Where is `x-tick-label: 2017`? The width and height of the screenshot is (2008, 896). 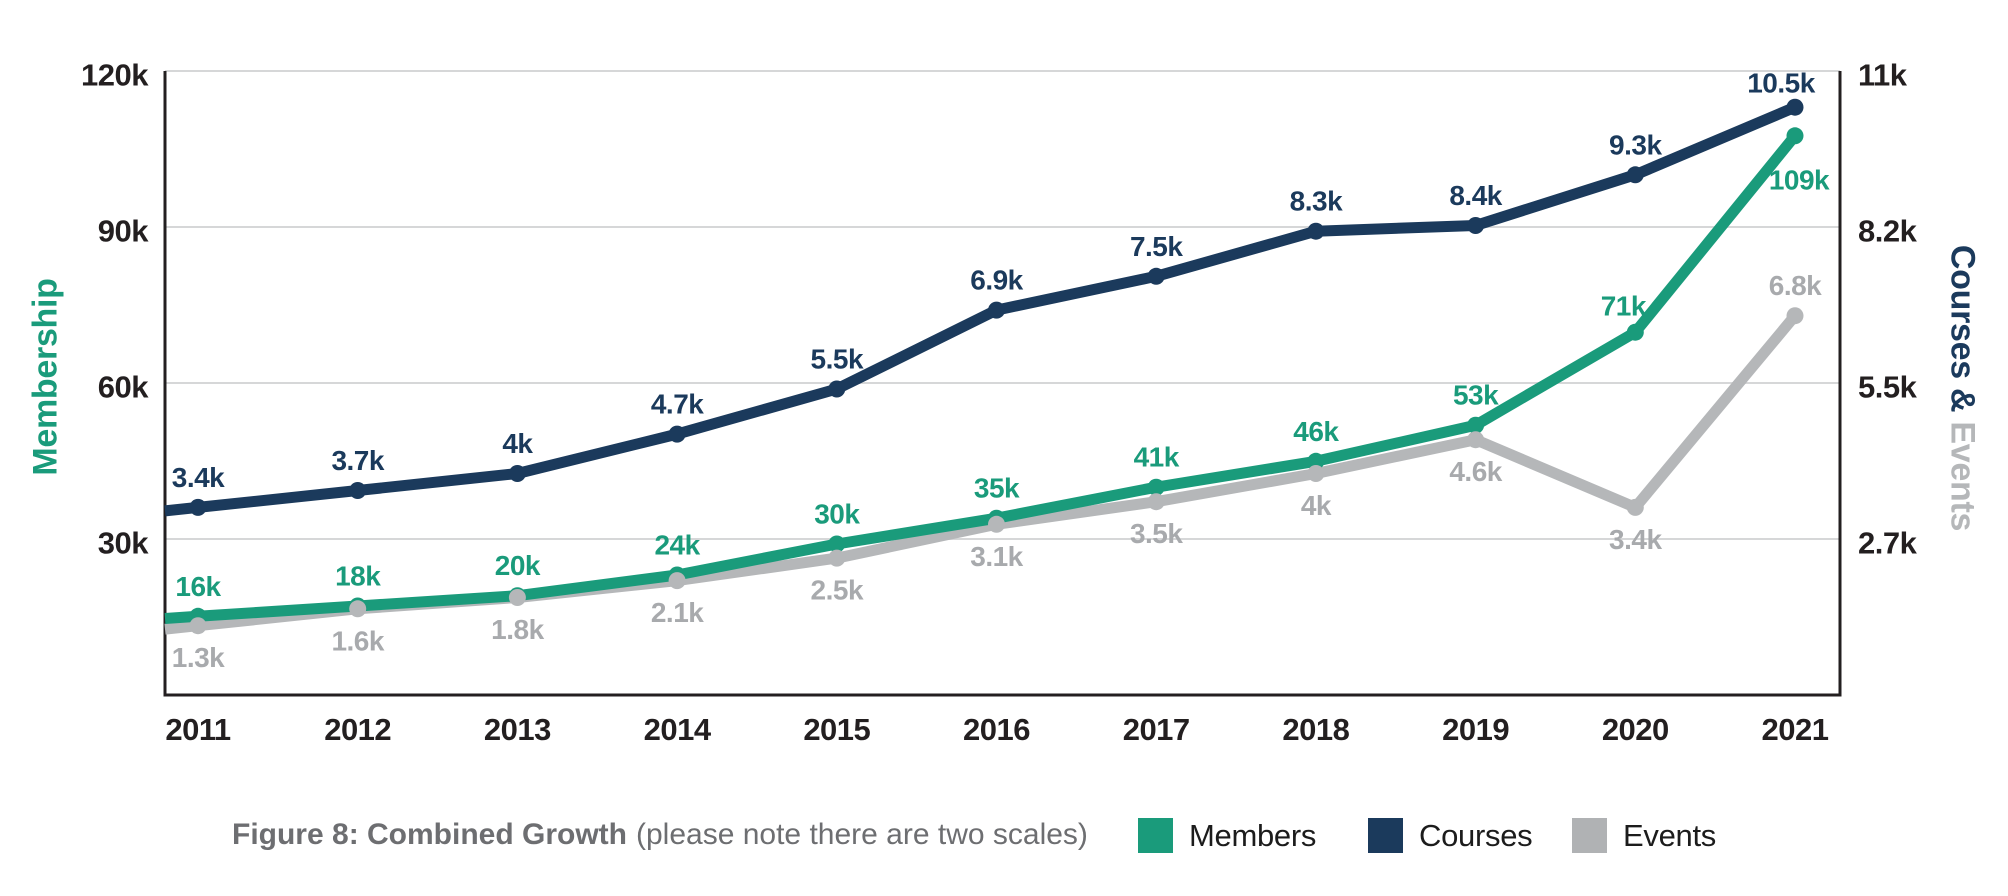
x-tick-label: 2017 is located at coordinates (1156, 729).